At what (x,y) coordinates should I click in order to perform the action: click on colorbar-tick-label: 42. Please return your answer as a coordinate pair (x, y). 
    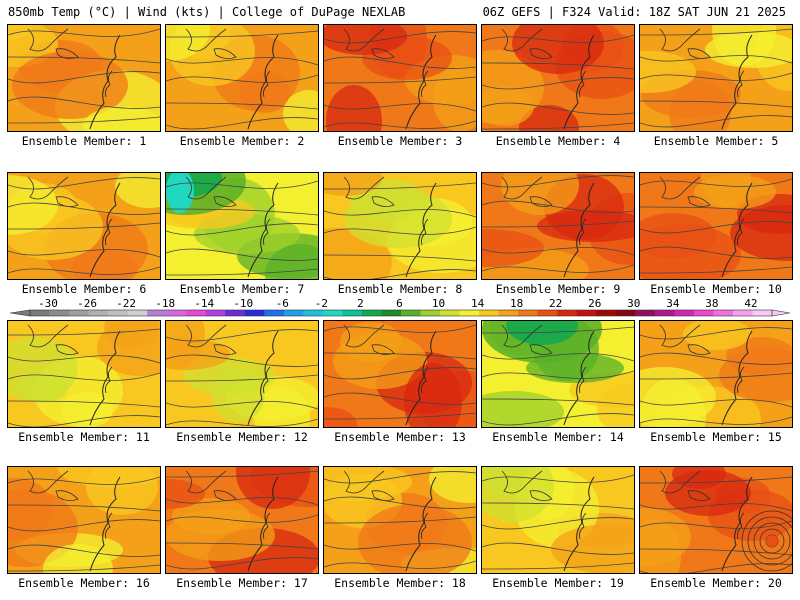
    Looking at the image, I should click on (750, 303).